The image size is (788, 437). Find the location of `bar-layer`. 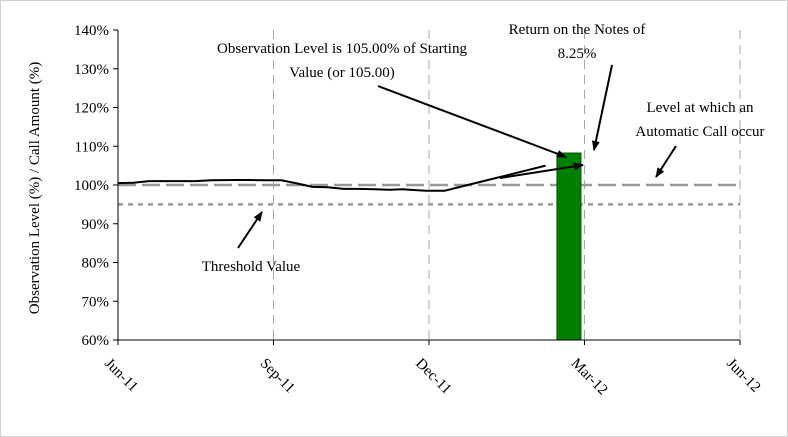

bar-layer is located at coordinates (569, 246).